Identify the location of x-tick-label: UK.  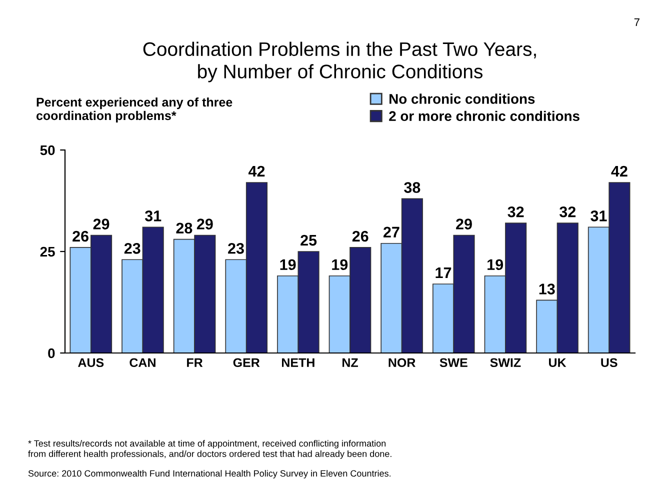
(557, 363).